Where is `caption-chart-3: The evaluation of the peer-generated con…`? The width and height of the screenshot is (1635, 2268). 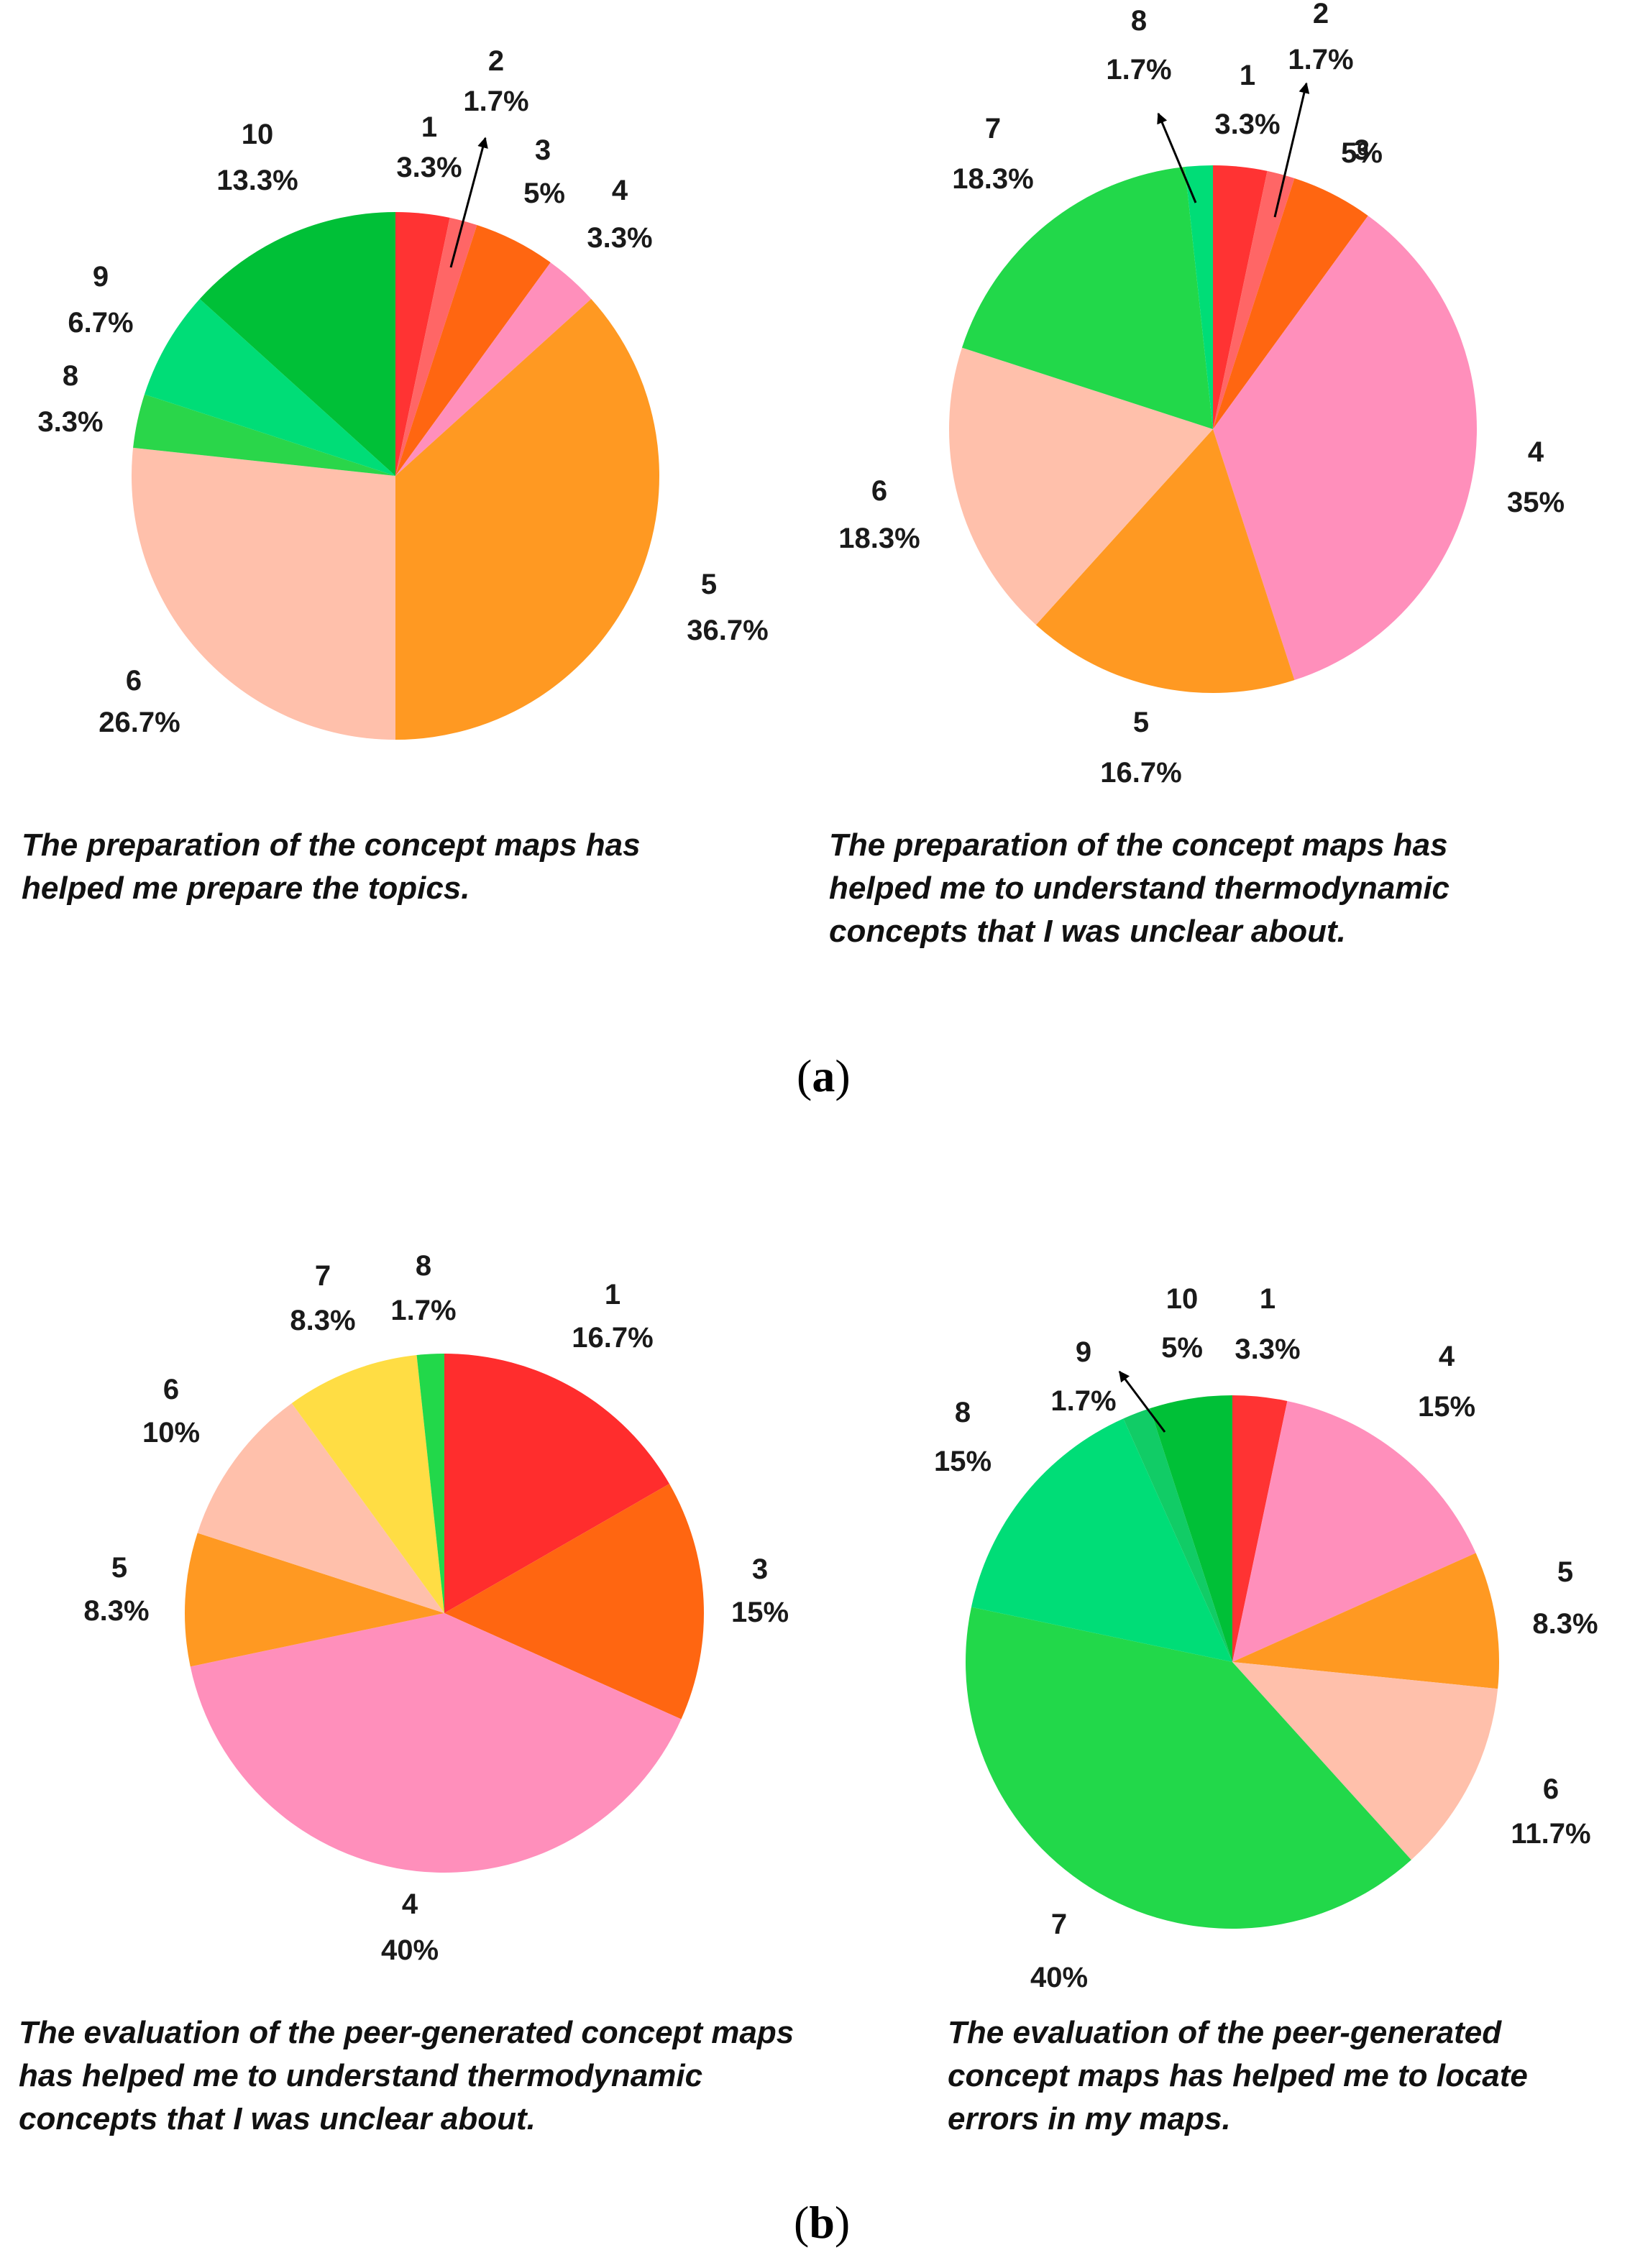
caption-chart-3: The evaluation of the peer-generated con… is located at coordinates (406, 2076).